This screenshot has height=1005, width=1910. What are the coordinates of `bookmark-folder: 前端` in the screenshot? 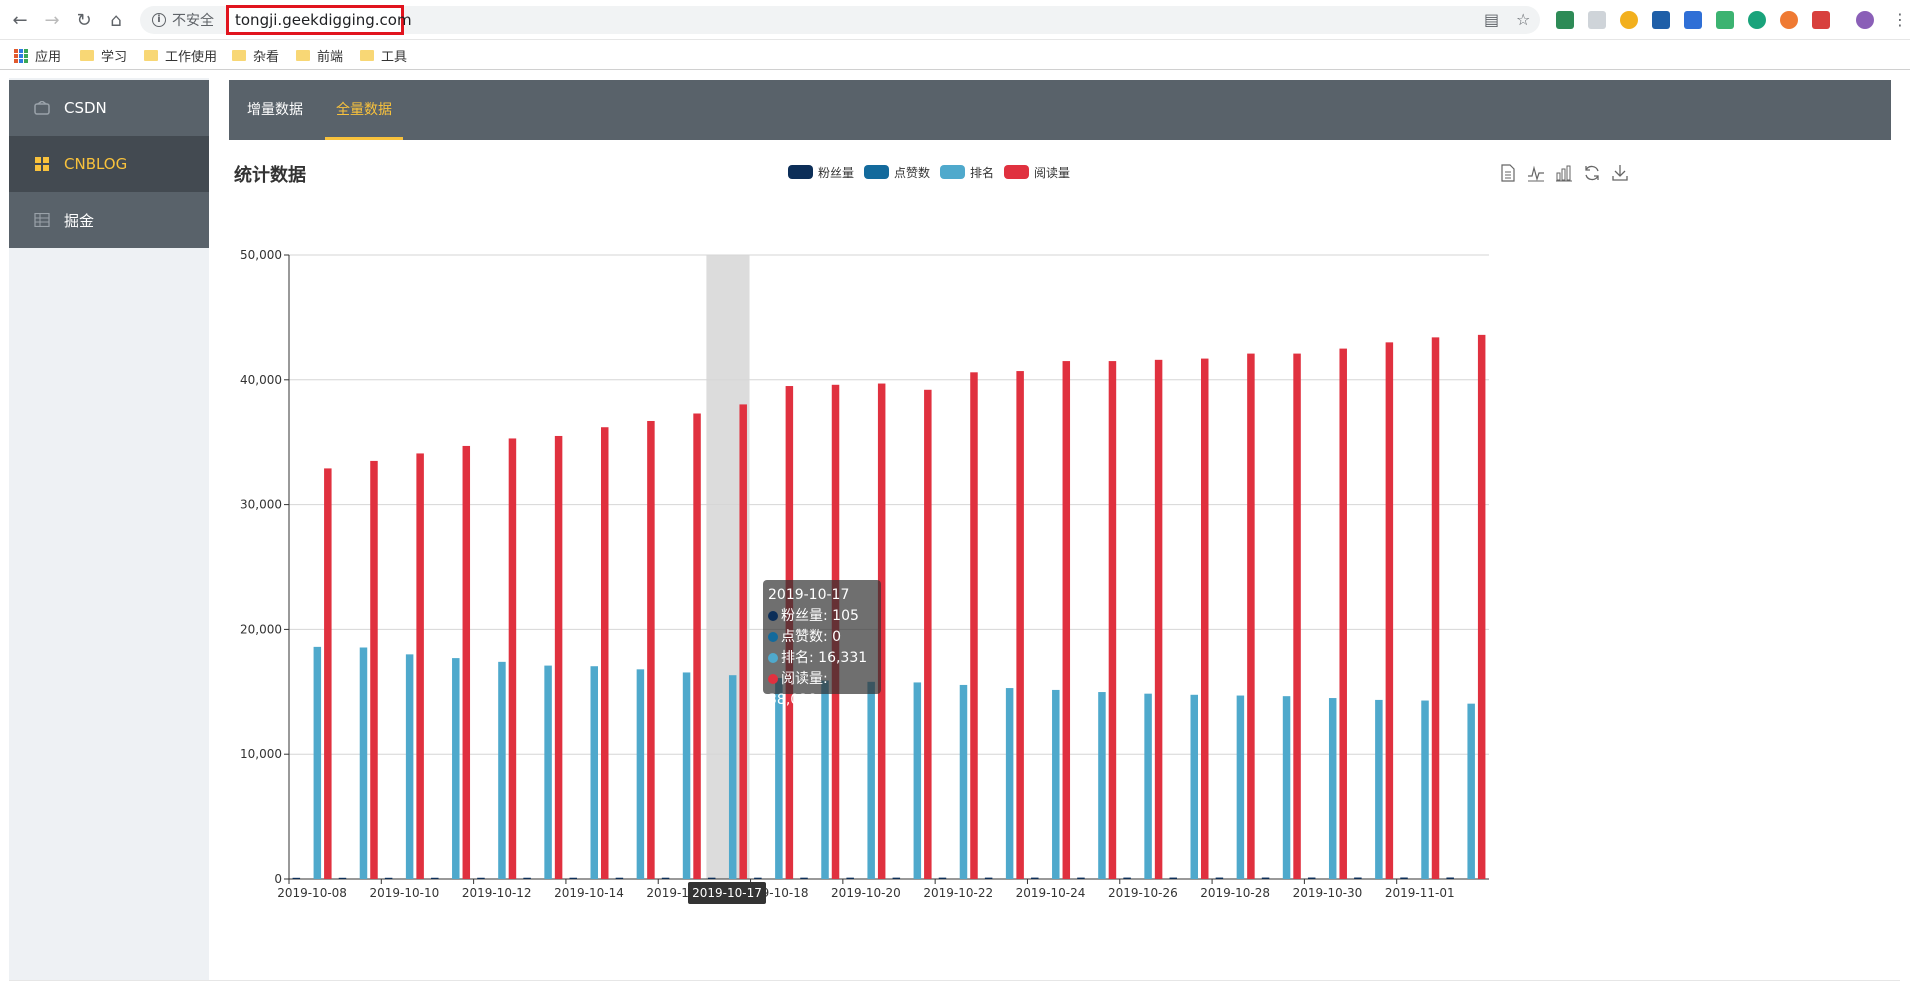 It's located at (319, 55).